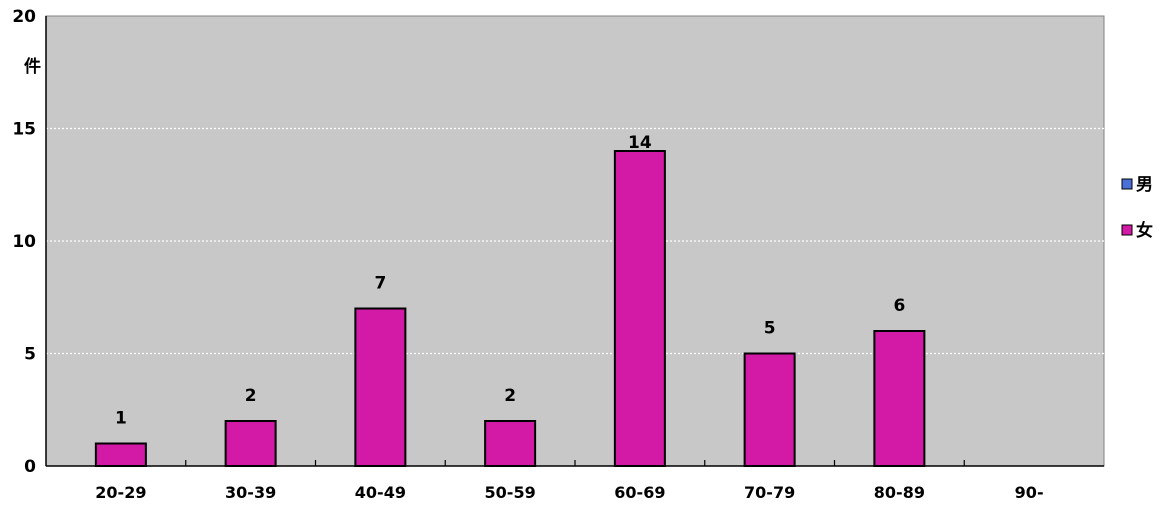 The image size is (1163, 505). Describe the element at coordinates (899, 492) in the screenshot. I see `x-category-label: 80-89` at that location.